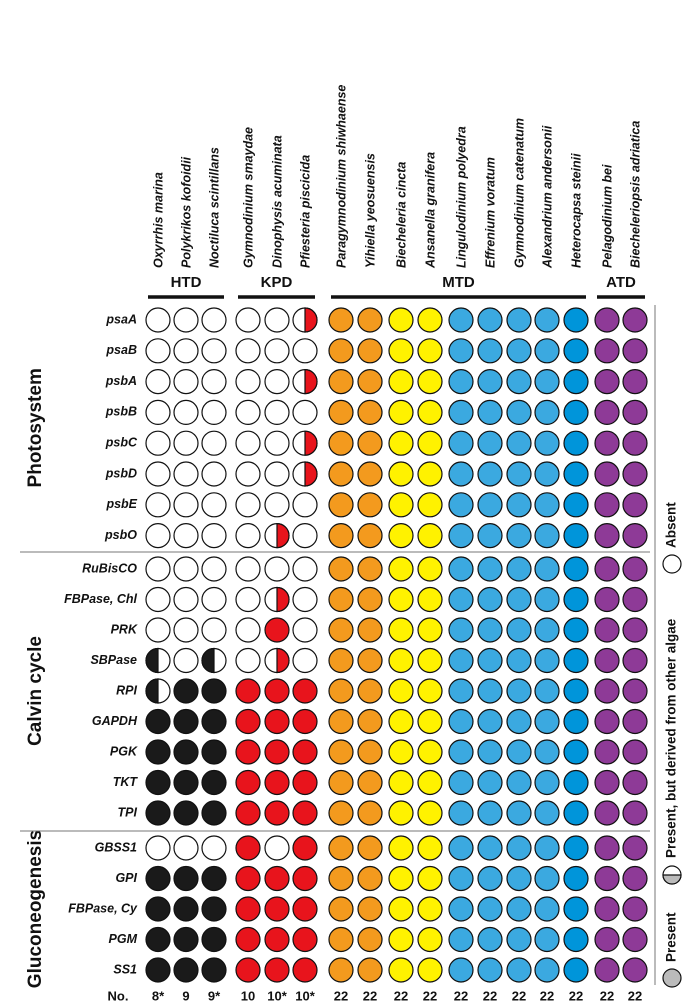  Describe the element at coordinates (121, 412) in the screenshot. I see `gene-label: psbB` at that location.